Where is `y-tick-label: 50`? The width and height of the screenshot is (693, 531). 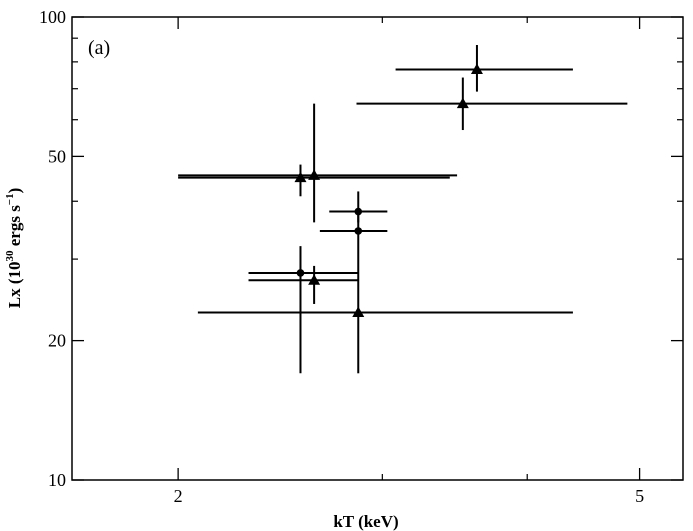
y-tick-label: 50 is located at coordinates (57, 156).